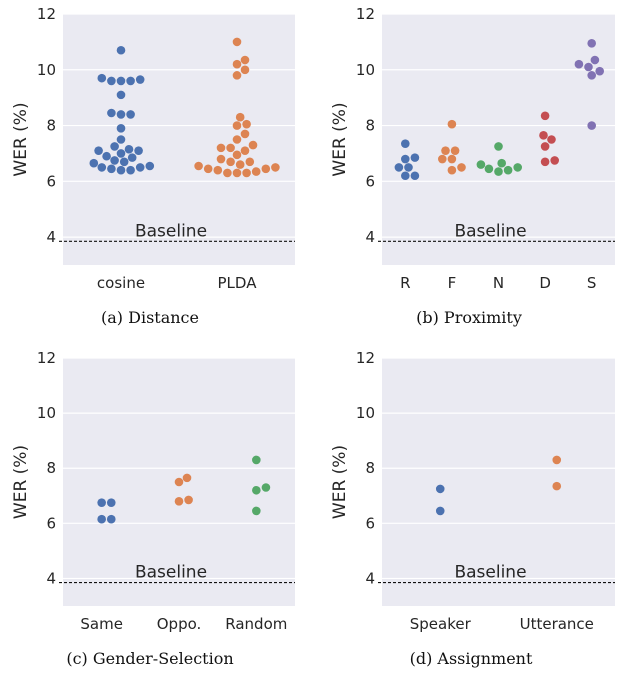 The width and height of the screenshot is (617, 675). I want to click on subfigure-caption: (d) Assignment, so click(471, 658).